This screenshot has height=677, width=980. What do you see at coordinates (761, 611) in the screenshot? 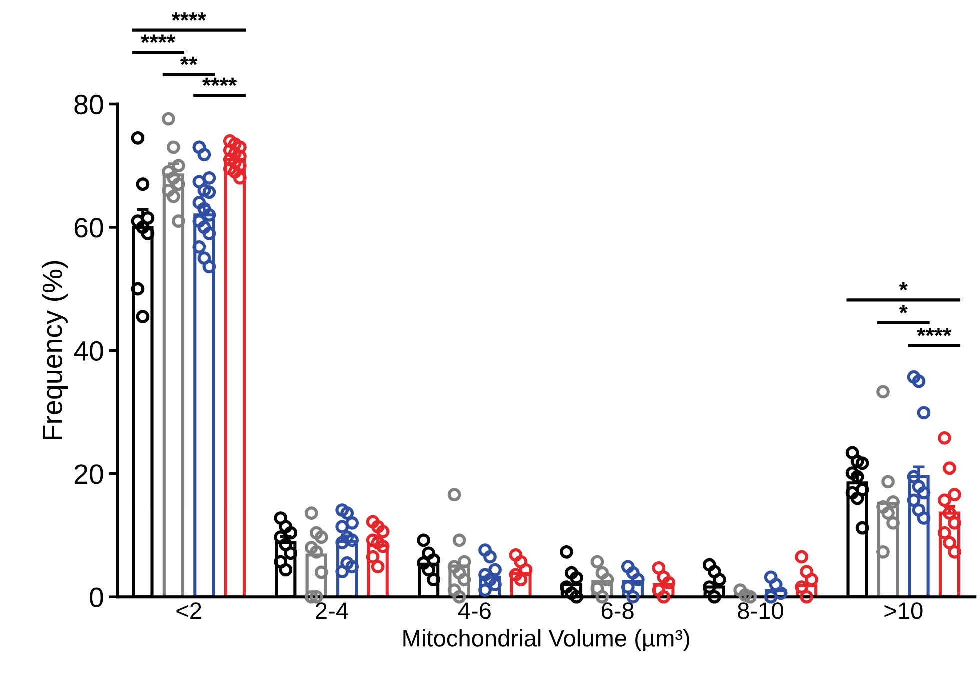
I see `x-tick-label: 8-10` at bounding box center [761, 611].